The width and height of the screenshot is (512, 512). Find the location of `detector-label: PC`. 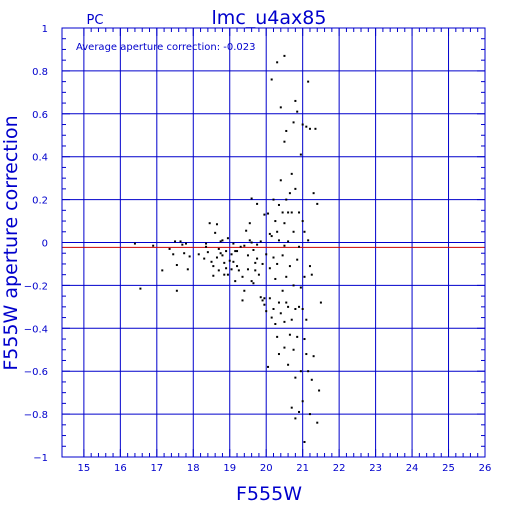

detector-label: PC is located at coordinates (95, 20).